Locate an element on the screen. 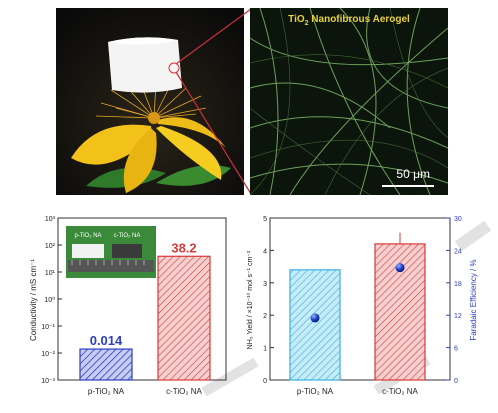 This screenshot has width=498, height=413. bar-p-tio2-conductivity is located at coordinates (106, 364).